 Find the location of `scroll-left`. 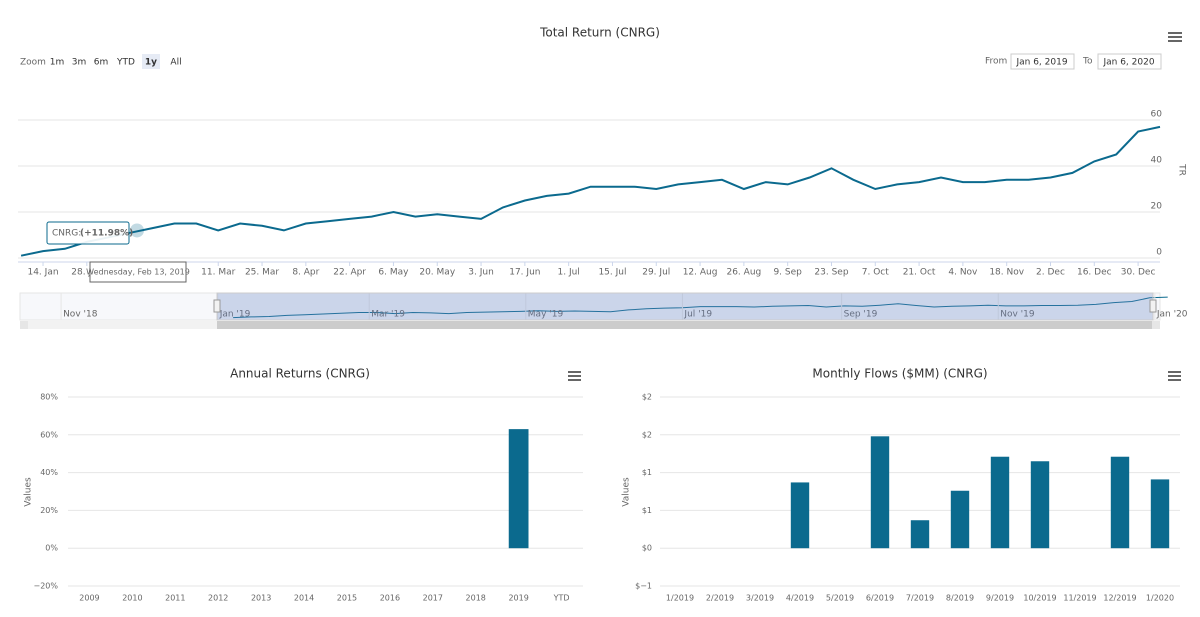

scroll-left is located at coordinates (24, 325).